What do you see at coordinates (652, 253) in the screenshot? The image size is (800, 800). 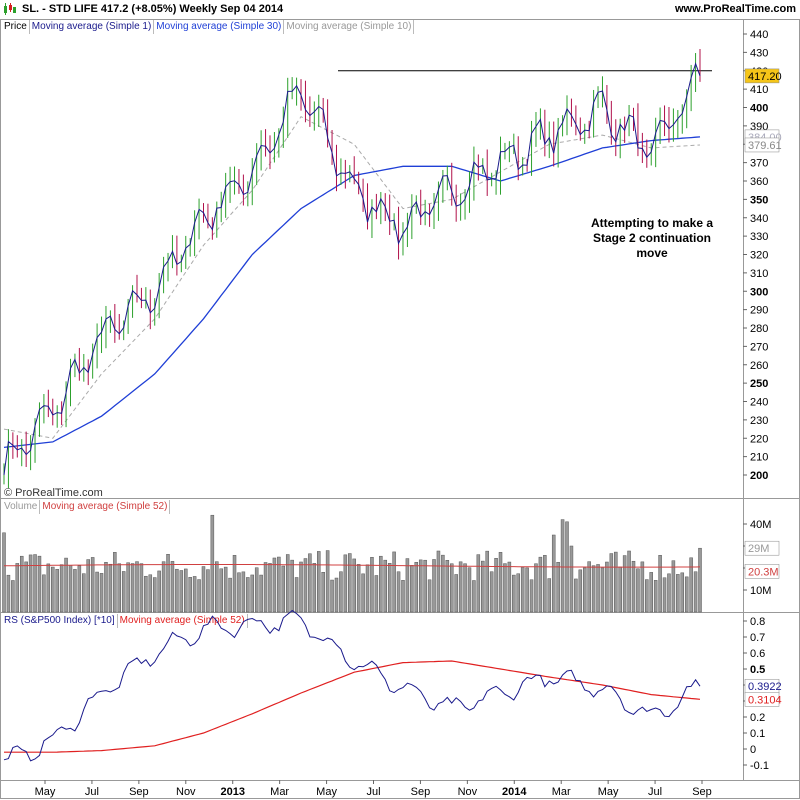 I see `annotation-text: move` at bounding box center [652, 253].